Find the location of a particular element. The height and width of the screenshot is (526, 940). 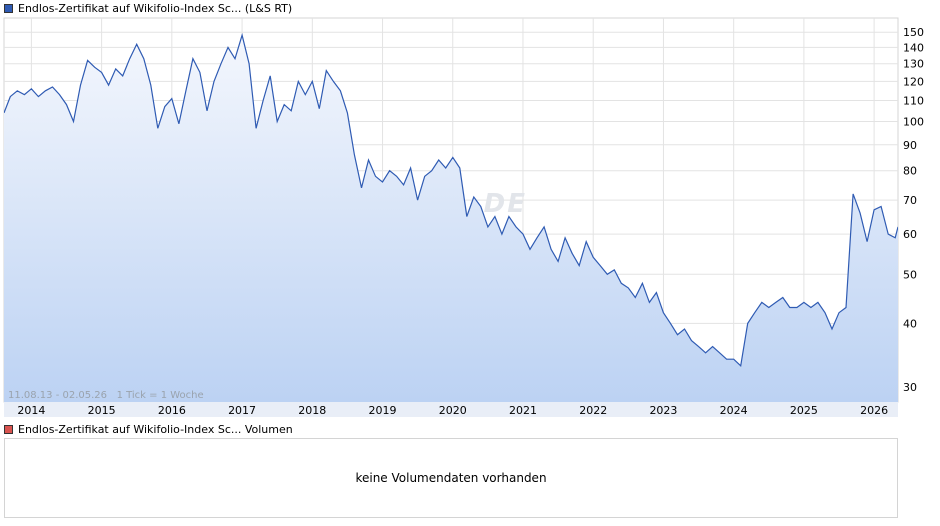

x-tick-label: 2023 is located at coordinates (663, 410).